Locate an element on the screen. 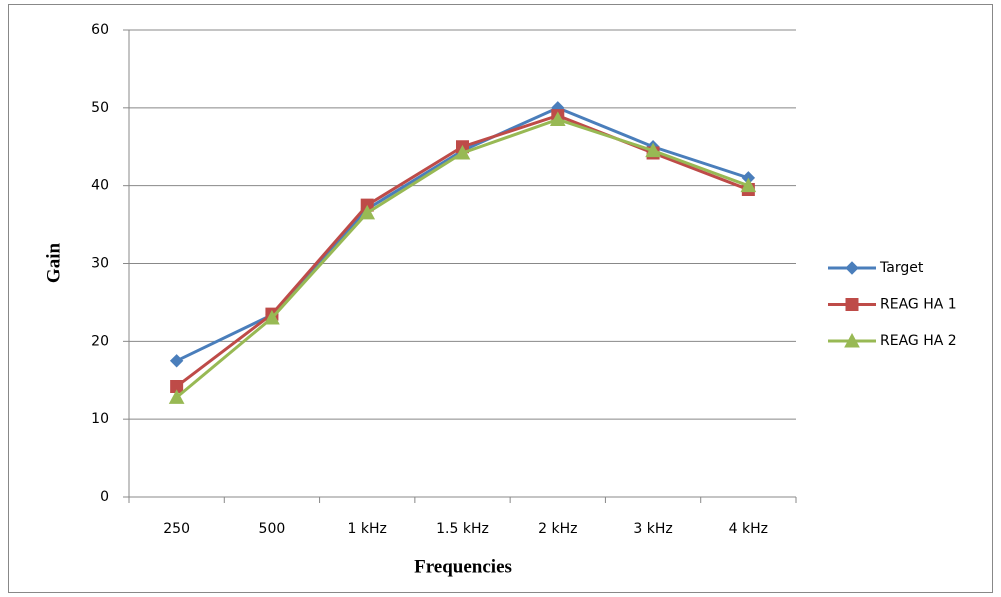  y-tick-label: 30 is located at coordinates (100, 264).